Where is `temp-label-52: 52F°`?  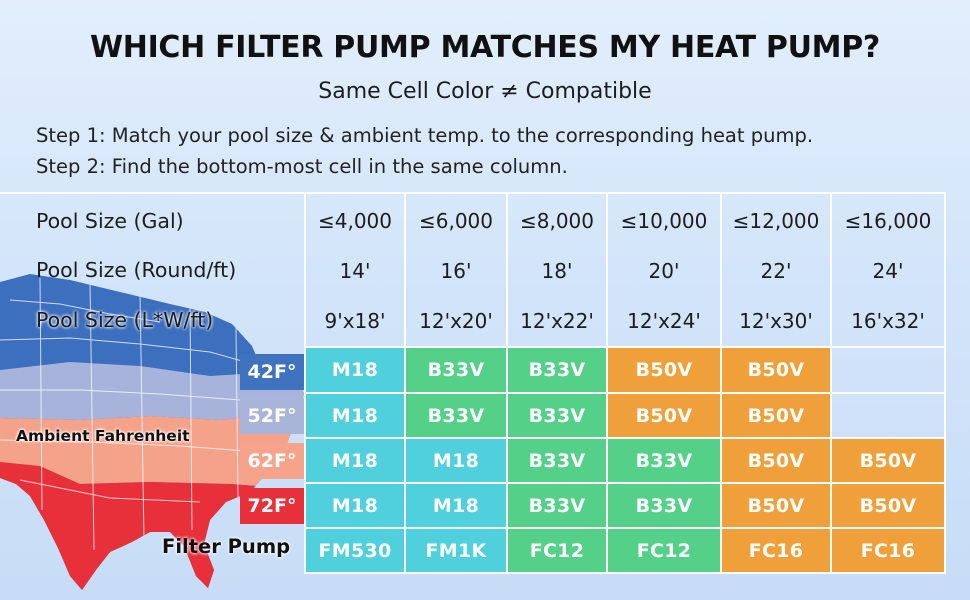 temp-label-52: 52F° is located at coordinates (272, 416).